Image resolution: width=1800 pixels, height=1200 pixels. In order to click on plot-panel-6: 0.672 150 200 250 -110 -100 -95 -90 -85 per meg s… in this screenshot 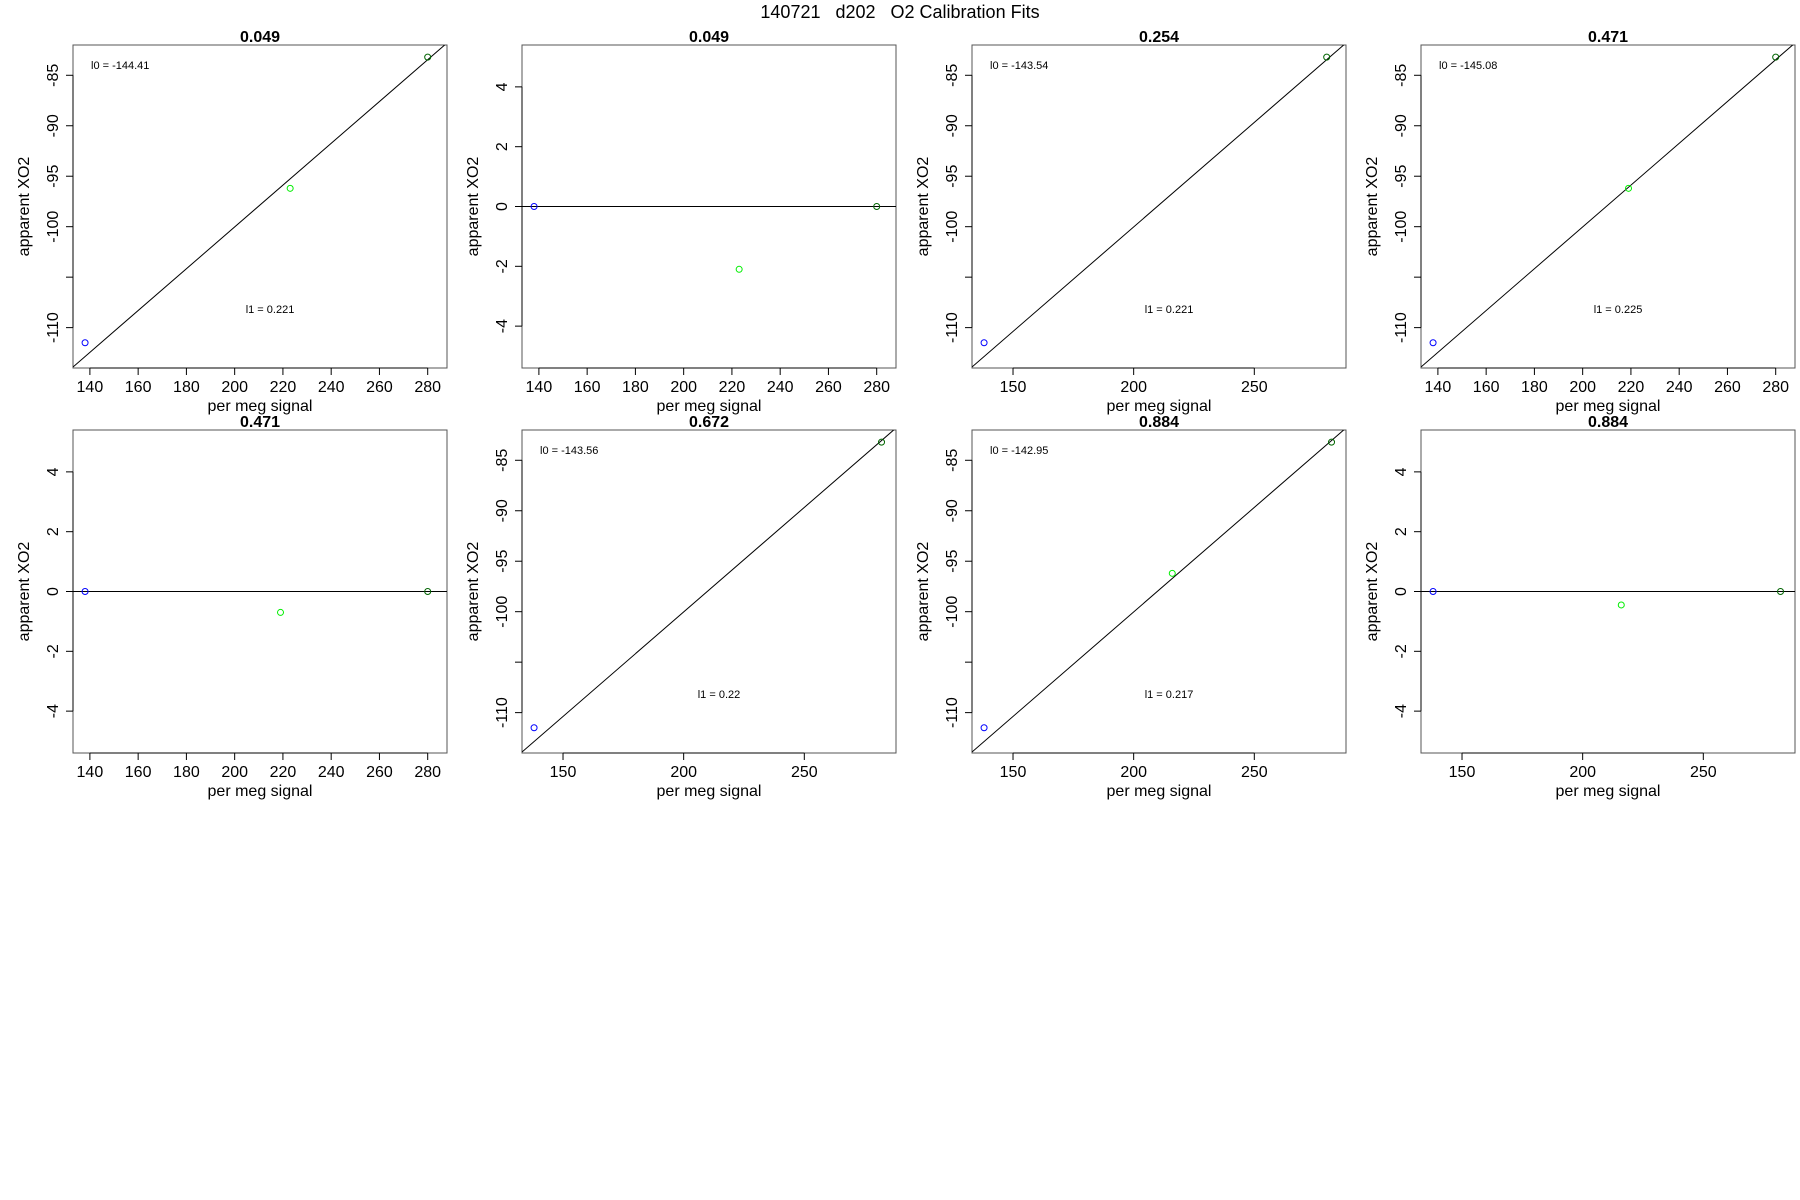, I will do `click(681, 607)`.